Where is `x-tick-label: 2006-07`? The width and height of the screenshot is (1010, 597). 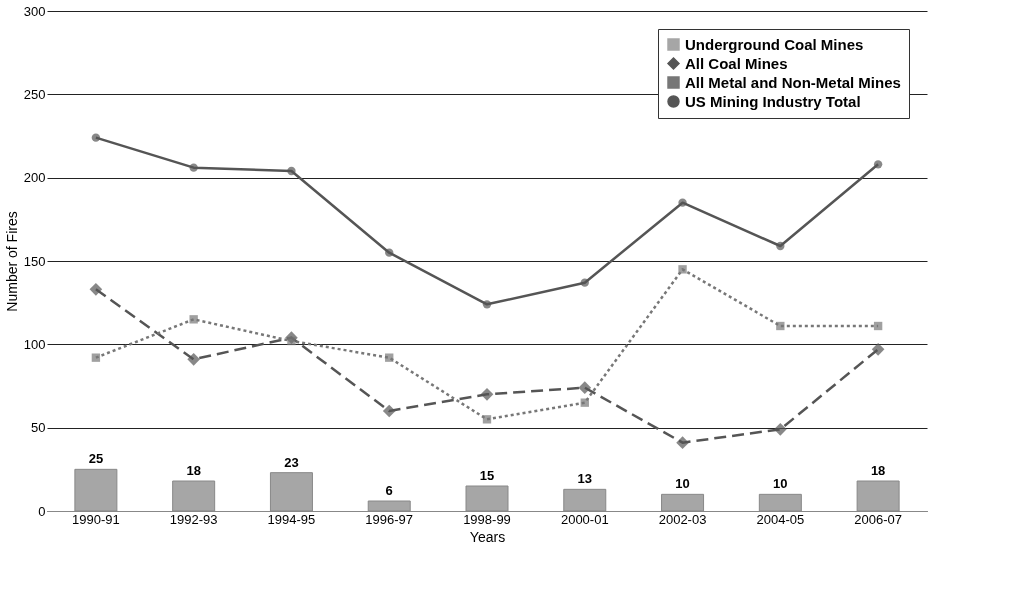 x-tick-label: 2006-07 is located at coordinates (878, 519).